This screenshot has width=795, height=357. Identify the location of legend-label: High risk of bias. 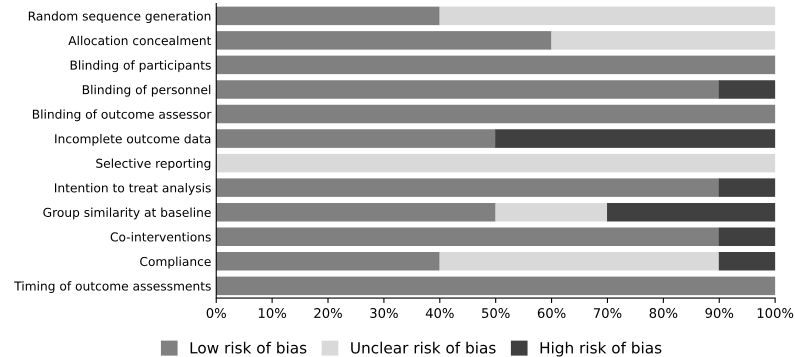
(601, 349).